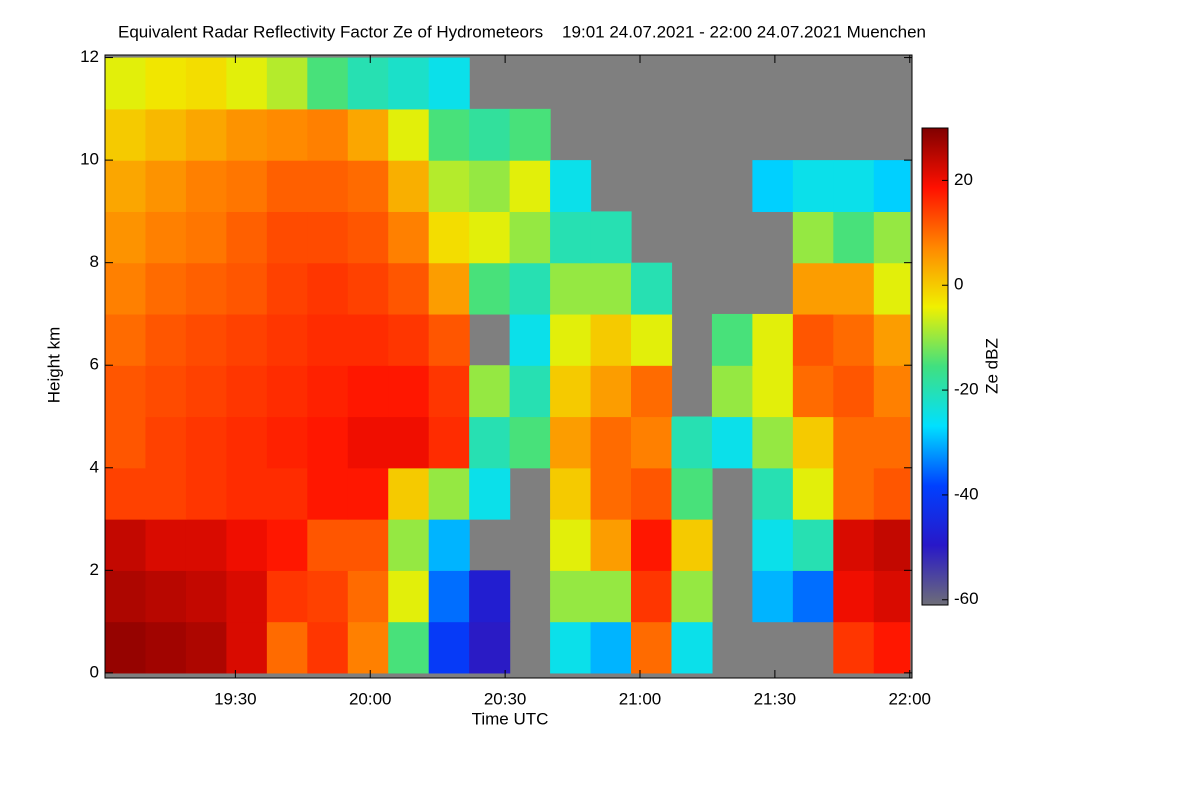  Describe the element at coordinates (235, 698) in the screenshot. I see `x-tick-label: 19:30` at that location.